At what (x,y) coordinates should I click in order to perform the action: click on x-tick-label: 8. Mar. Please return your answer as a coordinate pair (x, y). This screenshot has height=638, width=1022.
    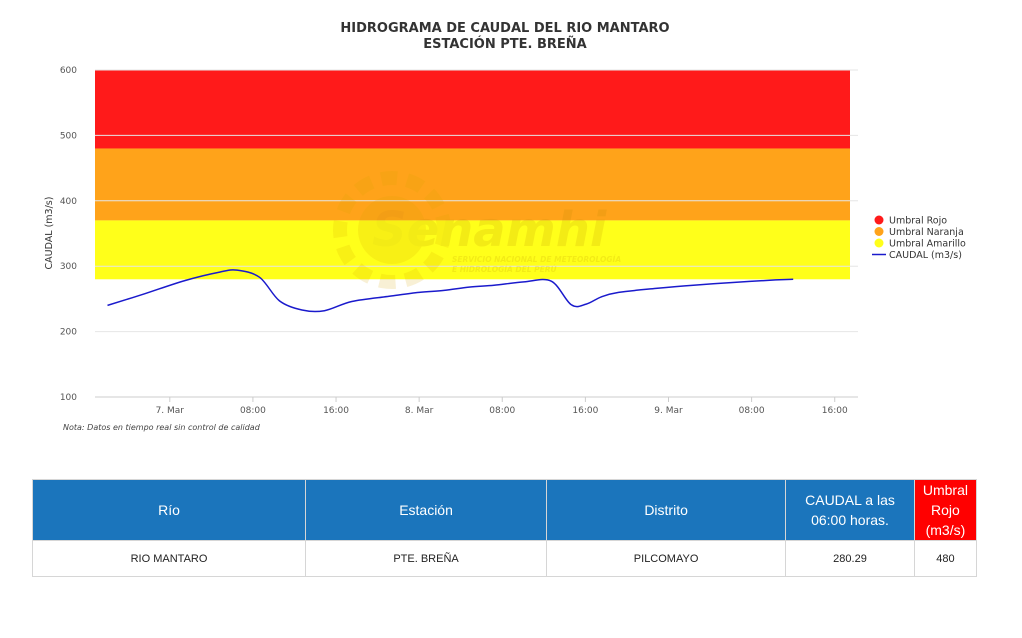
    Looking at the image, I should click on (419, 411).